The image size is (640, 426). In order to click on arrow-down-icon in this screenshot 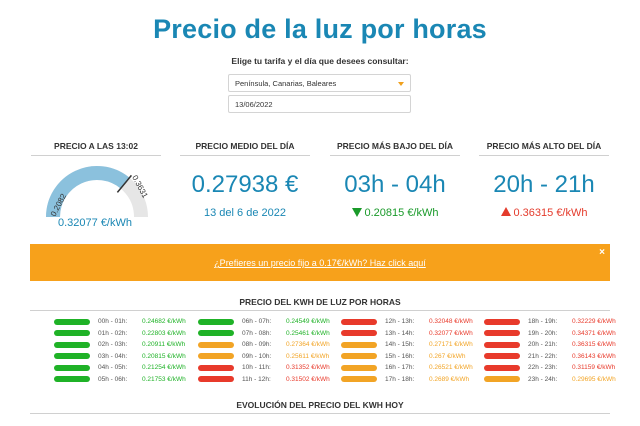, I will do `click(356, 212)`.